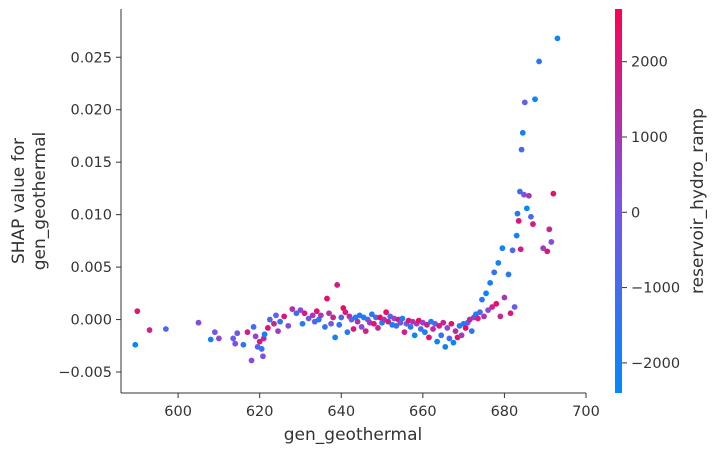 Image resolution: width=716 pixels, height=453 pixels. Describe the element at coordinates (260, 412) in the screenshot. I see `x-tick-label: 620` at that location.